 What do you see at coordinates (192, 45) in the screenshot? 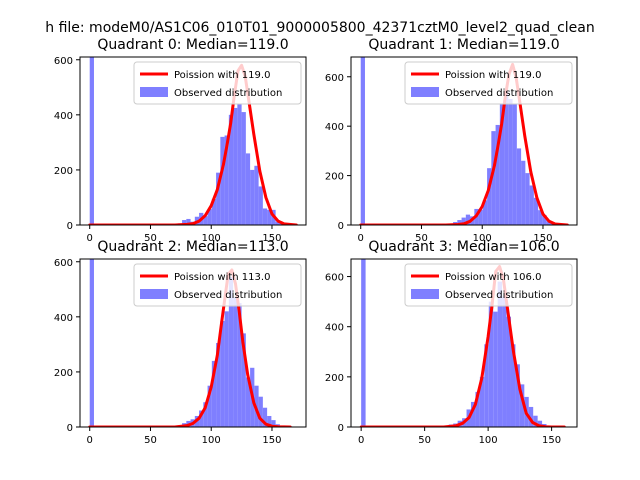
I see `subplot-title: Quadrant 0: Median=119.0` at bounding box center [192, 45].